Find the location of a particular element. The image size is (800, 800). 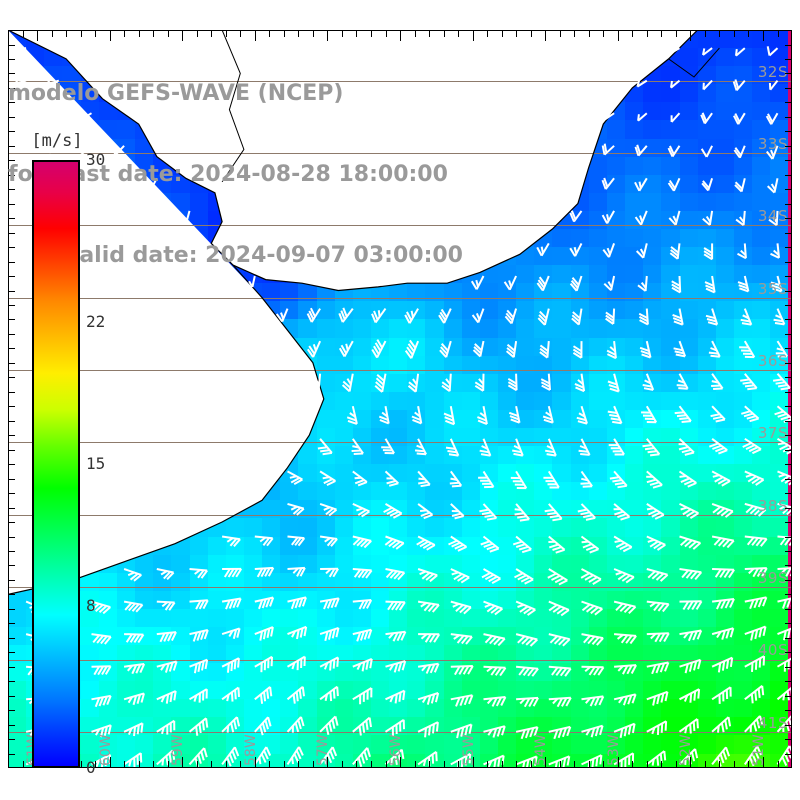

colorbar-tick: 30 is located at coordinates (96, 159).